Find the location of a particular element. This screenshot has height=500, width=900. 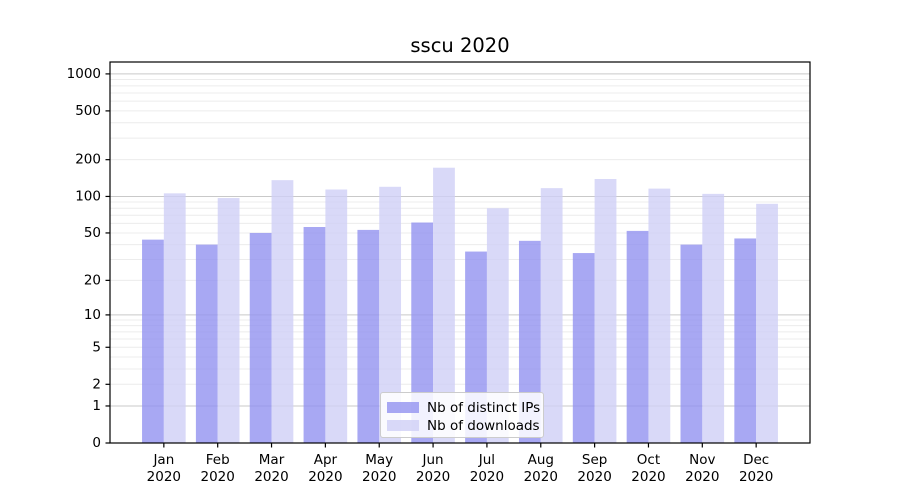

legend: Nb of distinct IPs Nb of downloads is located at coordinates (462, 415).